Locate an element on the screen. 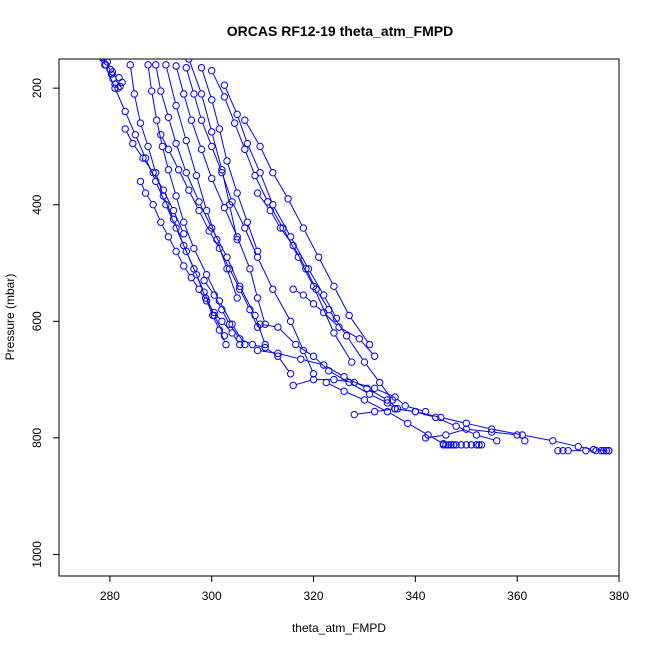 This screenshot has width=650, height=650. y-axis: 200 400 600 800 1000 is located at coordinates (44, 323).